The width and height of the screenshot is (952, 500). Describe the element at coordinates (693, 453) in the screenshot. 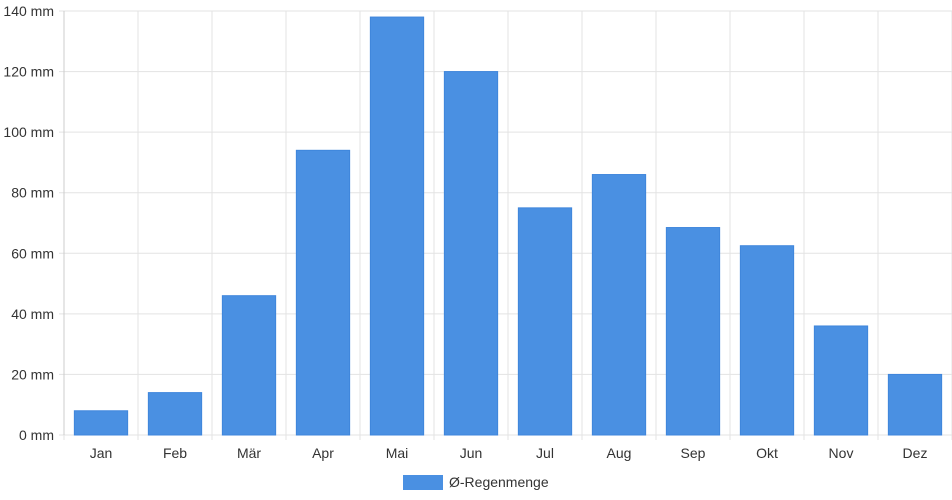

I see `x-tick-label: Sep` at that location.